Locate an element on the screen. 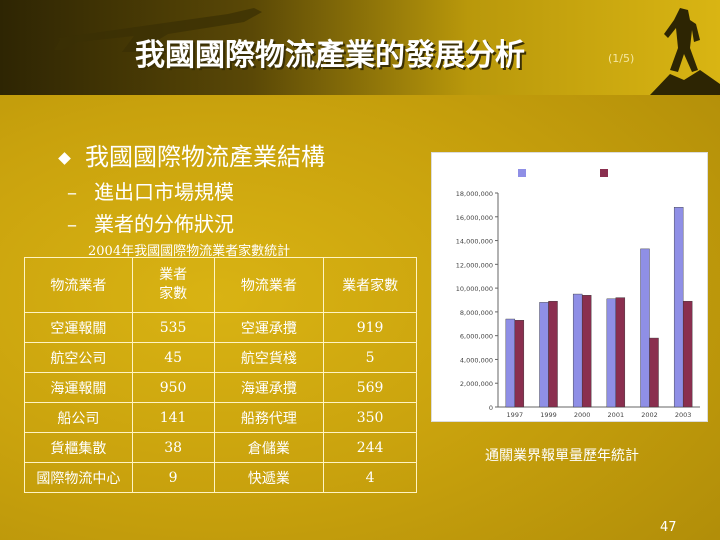  table-row: 船公司 141 船務代理 350 is located at coordinates (220, 417).